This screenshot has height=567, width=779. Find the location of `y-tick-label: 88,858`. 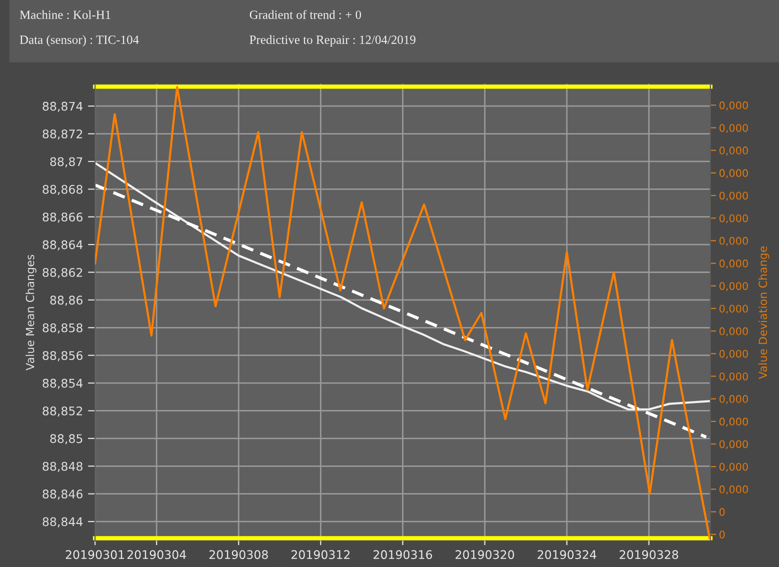

y-tick-label: 88,858 is located at coordinates (62, 328).